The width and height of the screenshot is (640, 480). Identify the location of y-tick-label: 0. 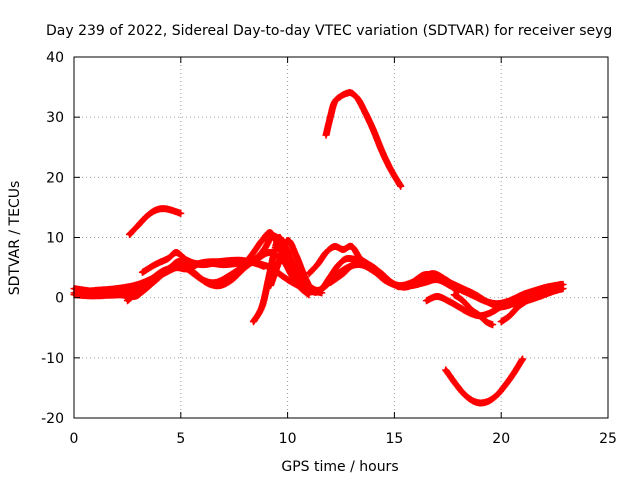
(59, 299).